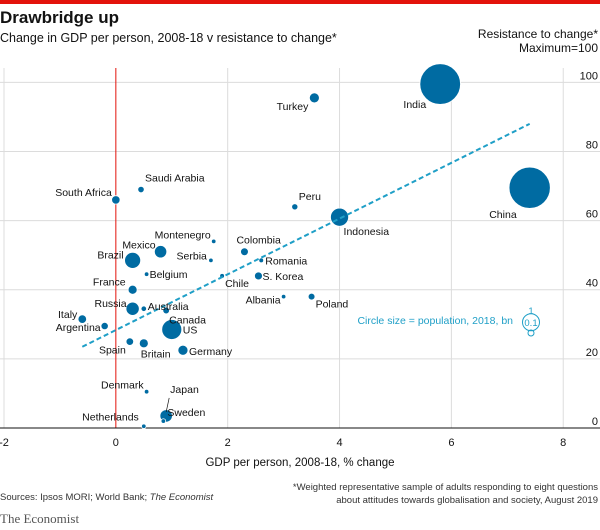 This screenshot has width=600, height=530. What do you see at coordinates (146, 274) in the screenshot?
I see `bubble-belgium` at bounding box center [146, 274].